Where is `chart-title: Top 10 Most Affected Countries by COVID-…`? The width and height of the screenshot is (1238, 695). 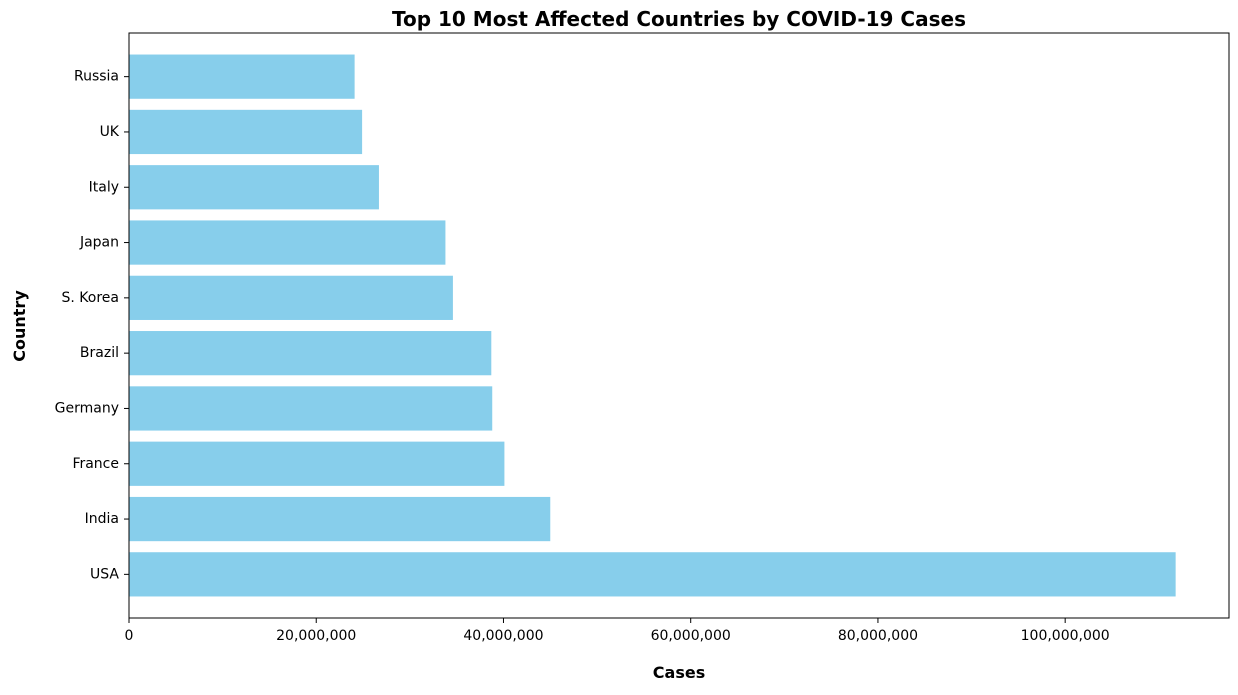
chart-title: Top 10 Most Affected Countries by COVID-… is located at coordinates (679, 19).